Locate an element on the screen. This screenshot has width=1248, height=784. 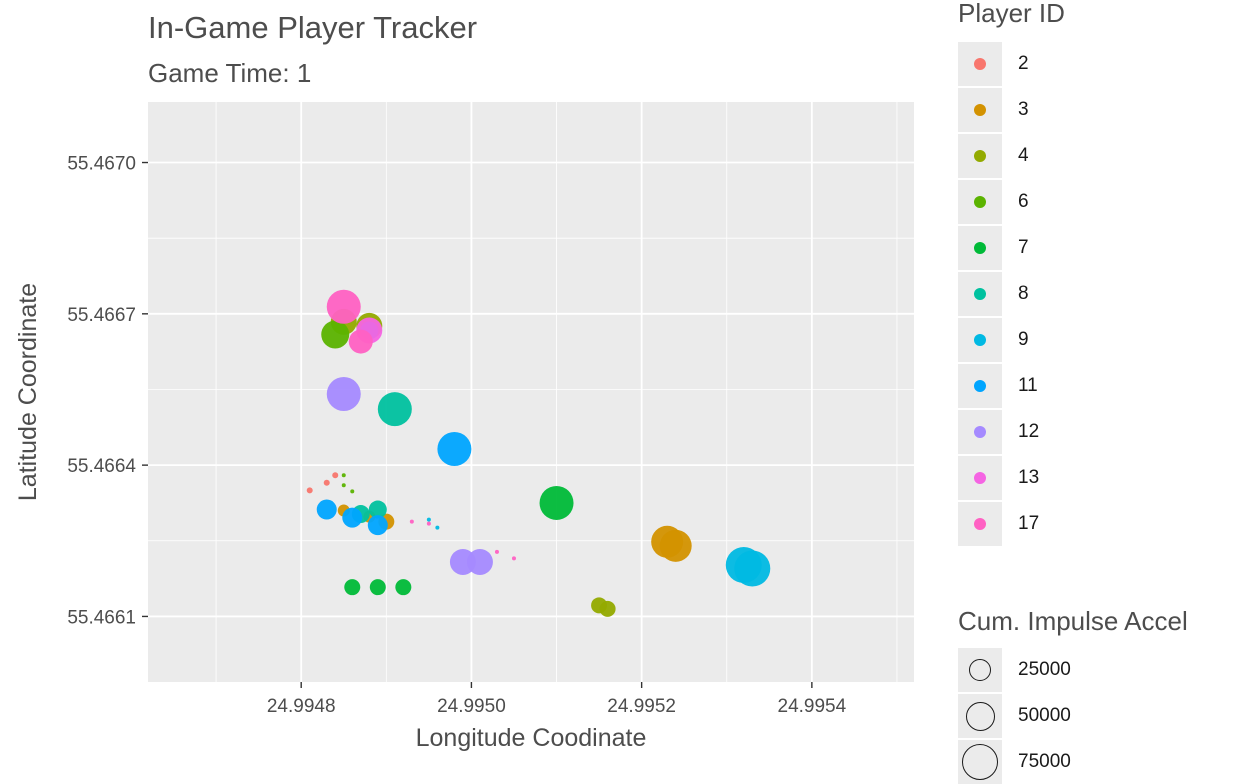
x-tick-label: 24.9948 is located at coordinates (301, 706).